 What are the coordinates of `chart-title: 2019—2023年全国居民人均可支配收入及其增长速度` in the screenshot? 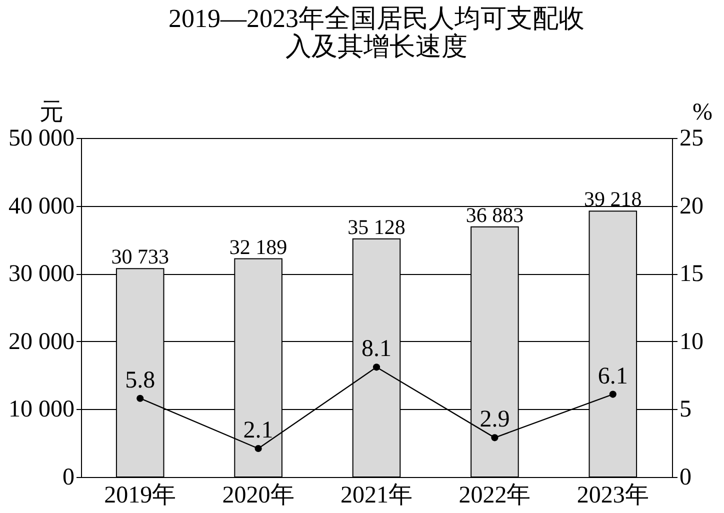 It's located at (376, 32).